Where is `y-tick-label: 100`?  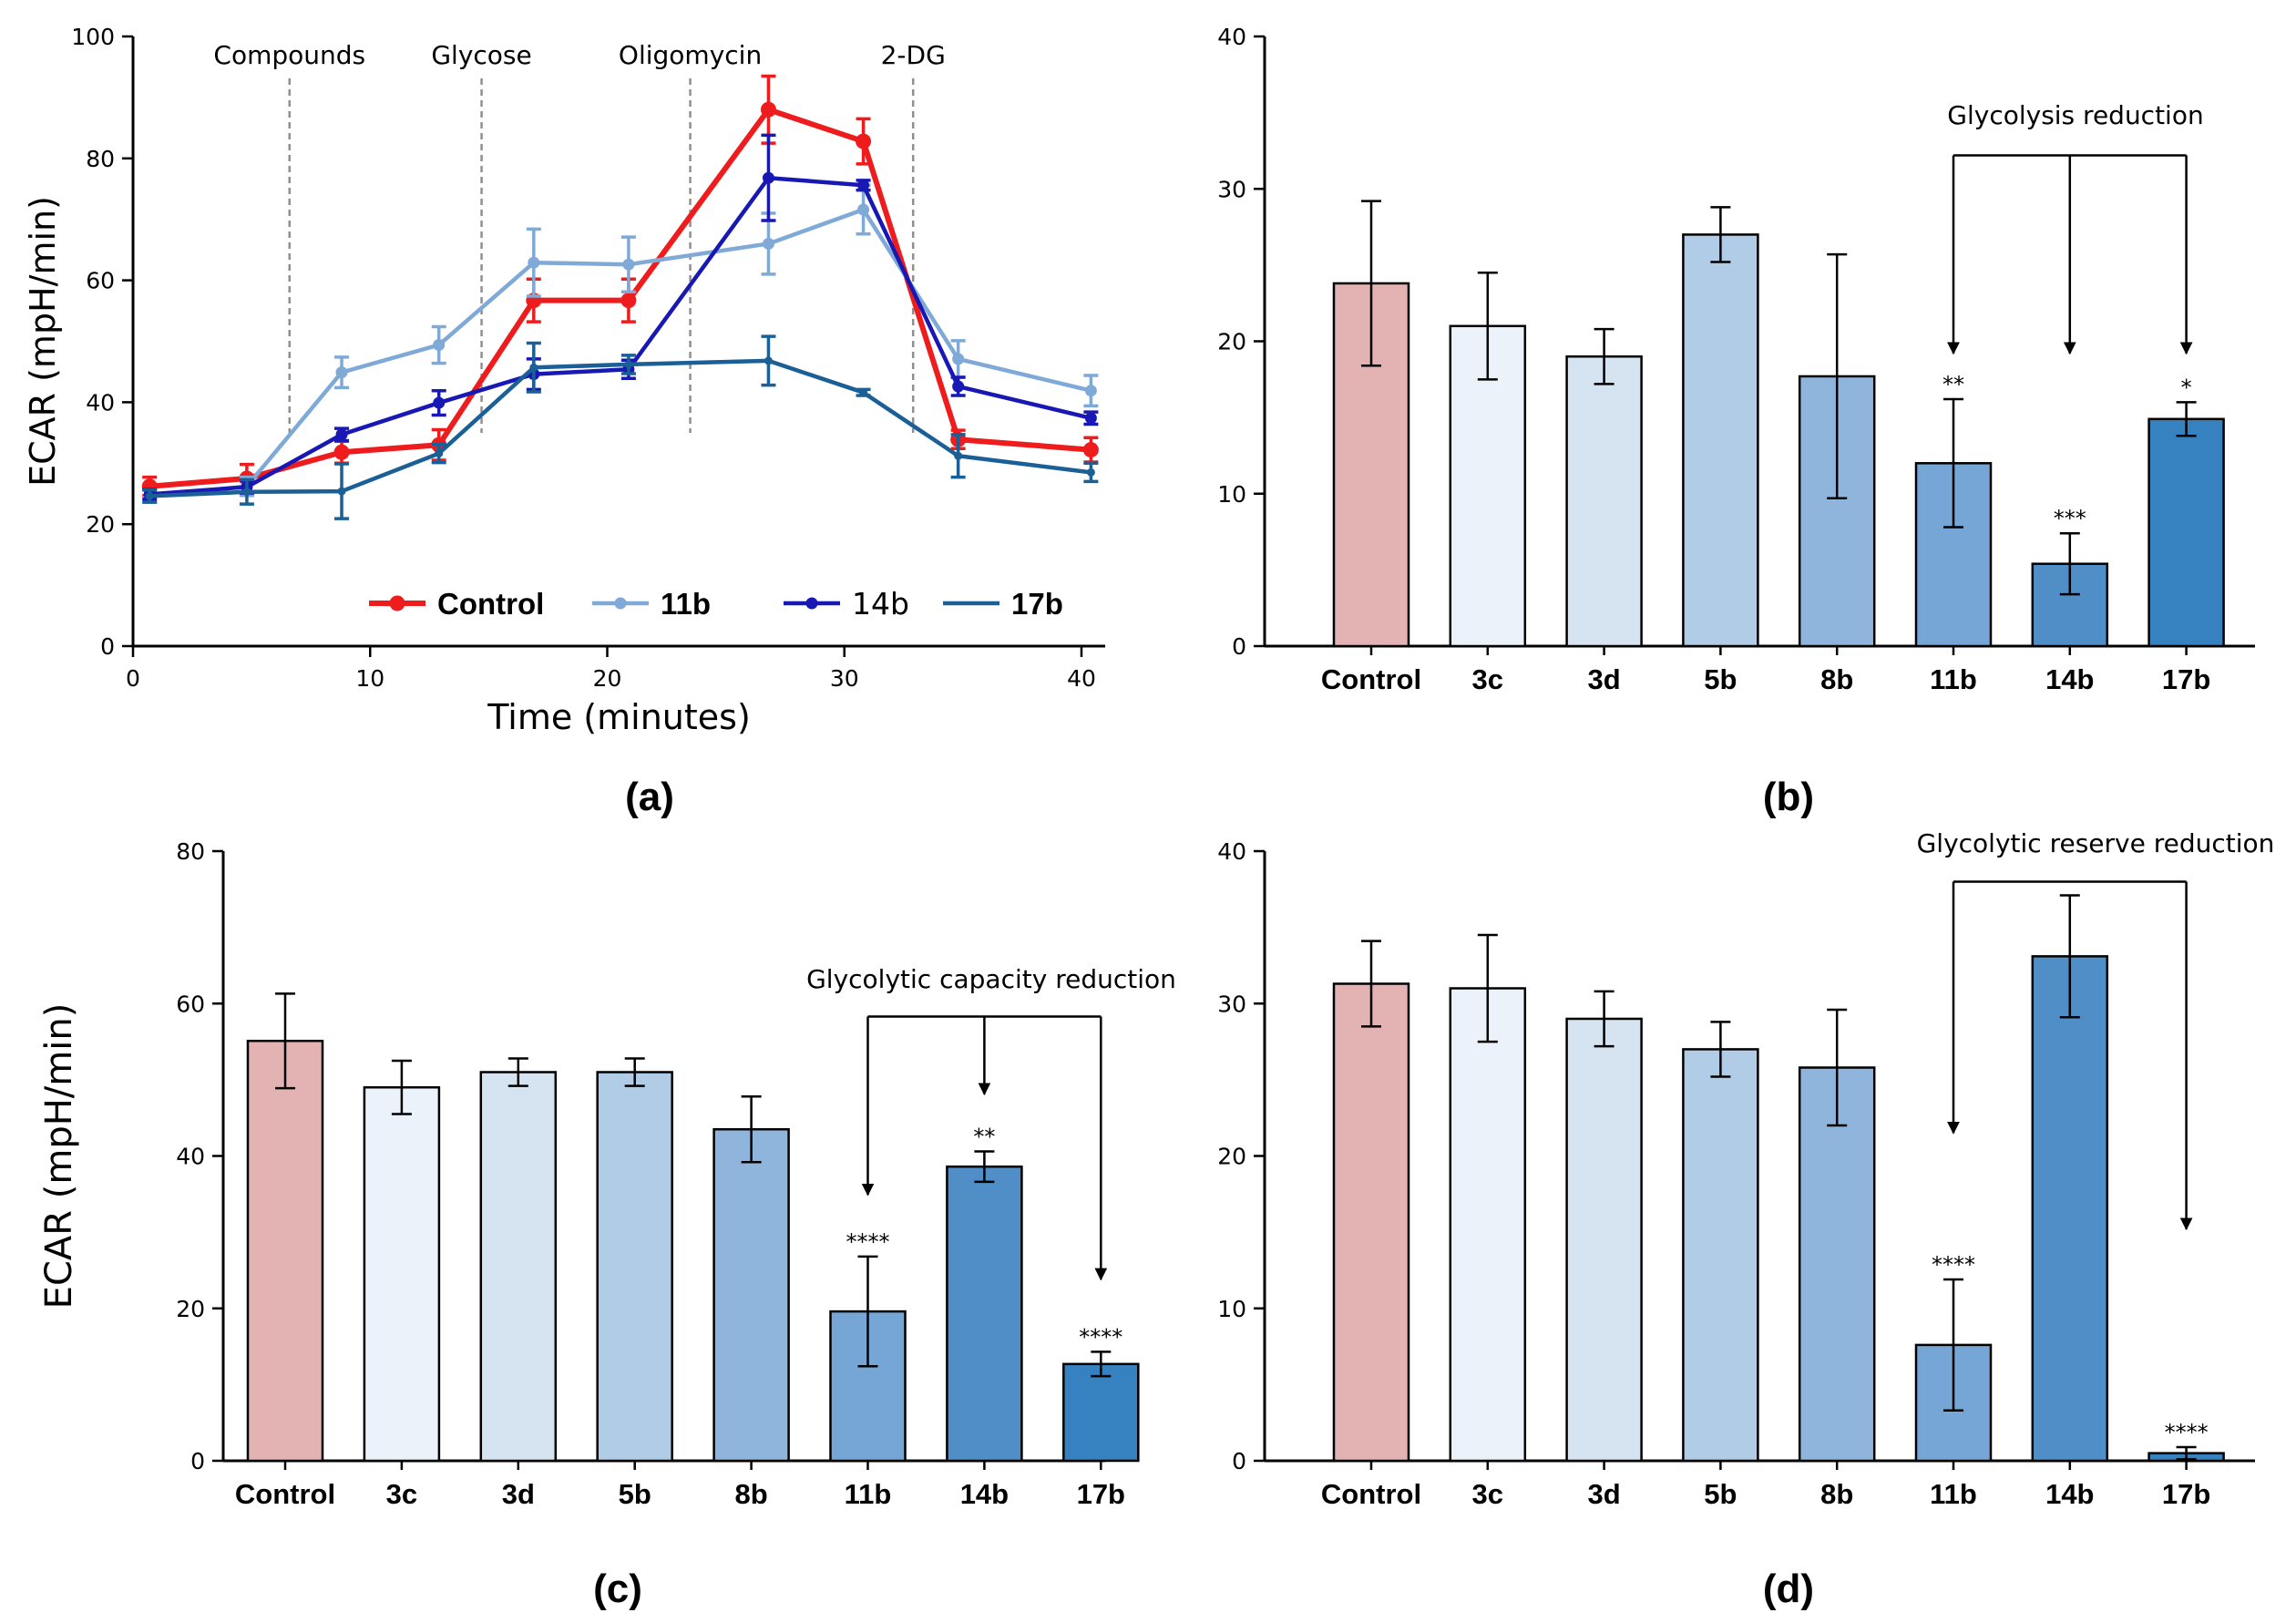 y-tick-label: 100 is located at coordinates (93, 37).